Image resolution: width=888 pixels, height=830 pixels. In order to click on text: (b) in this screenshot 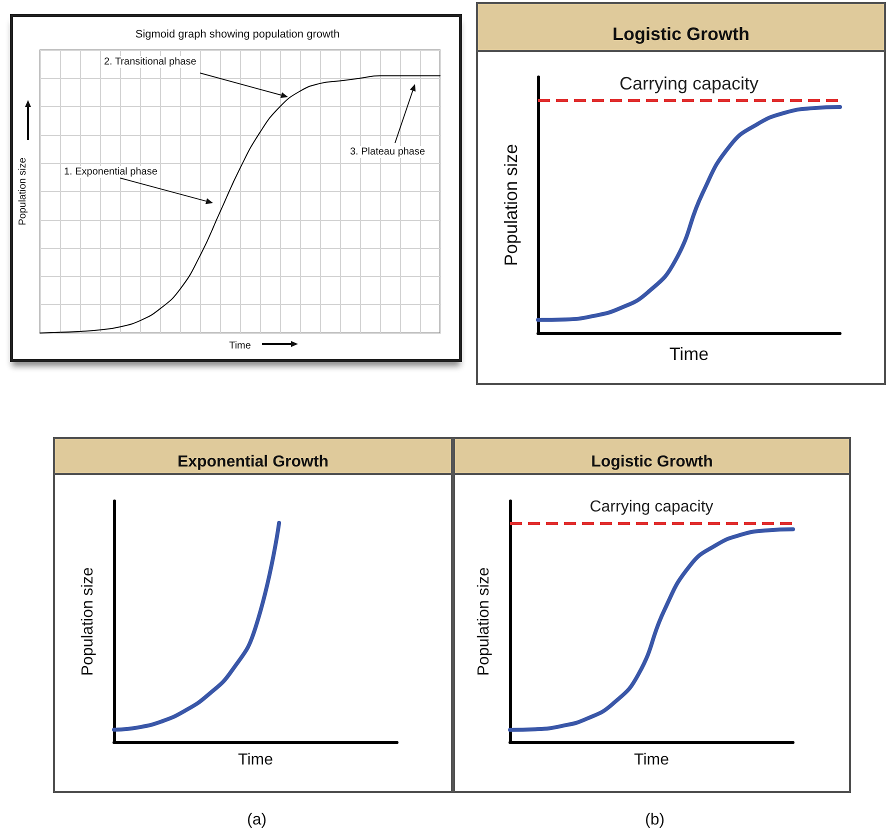, I will do `click(655, 820)`.